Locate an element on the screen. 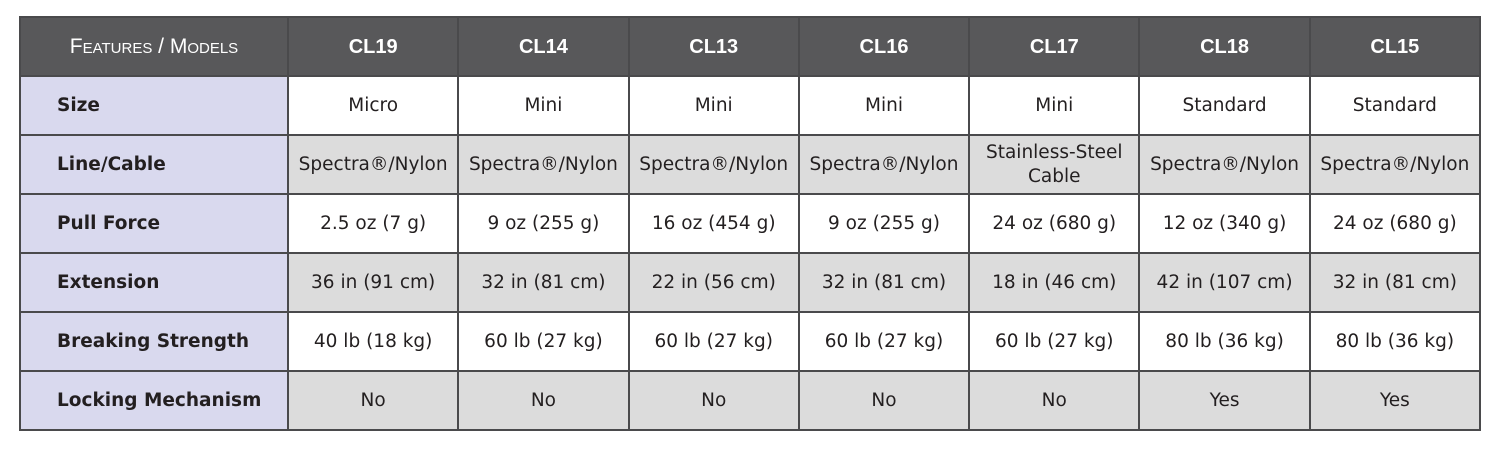 This screenshot has width=1500, height=460. model-header-cl18: CL18 is located at coordinates (1224, 46).